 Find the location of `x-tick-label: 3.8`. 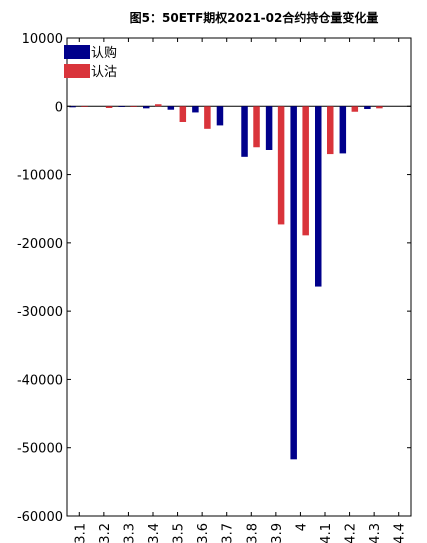

x-tick-label: 3.8 is located at coordinates (252, 533).